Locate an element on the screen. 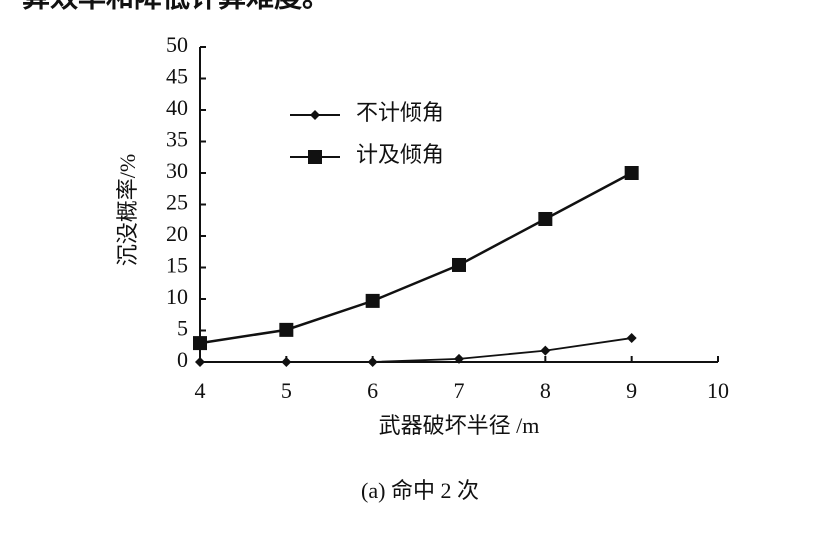 This screenshot has height=538, width=840. legend-label: 计及倾角 is located at coordinates (400, 154).